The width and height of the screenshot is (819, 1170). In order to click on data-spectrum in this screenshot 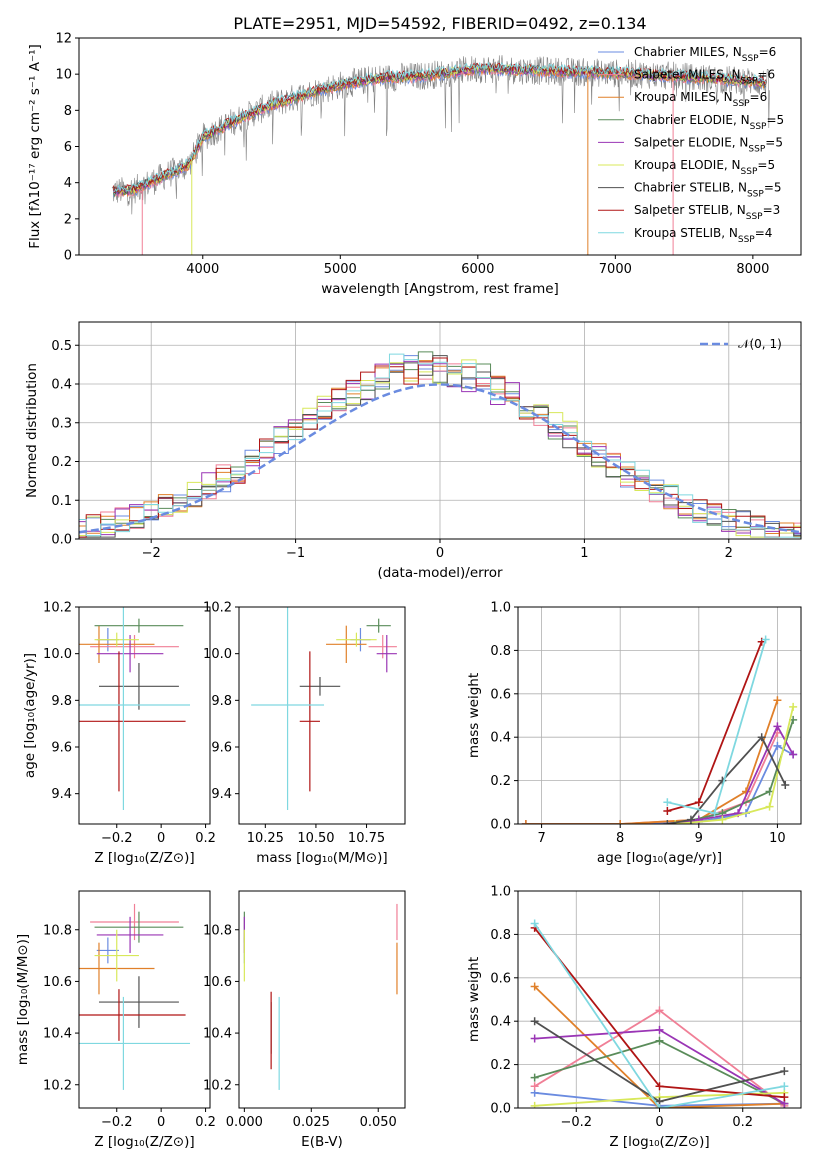, I will do `click(440, 135)`.